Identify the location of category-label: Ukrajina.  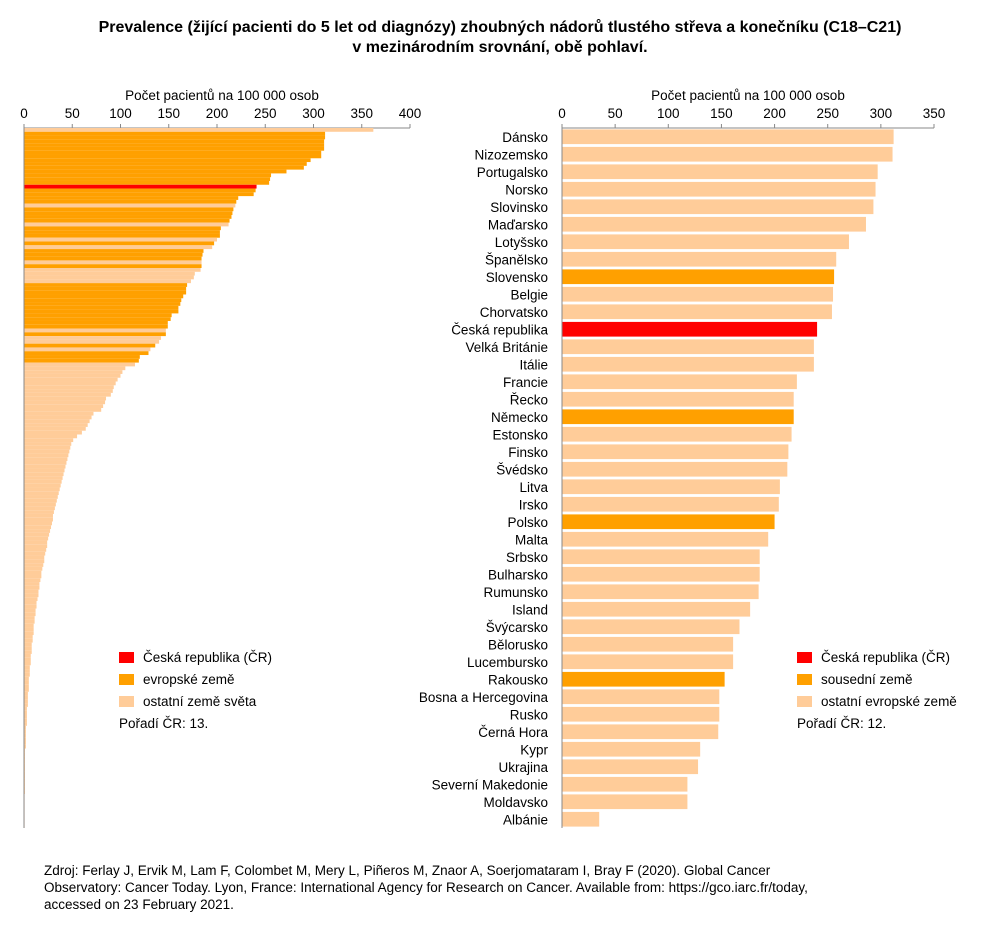
(523, 767).